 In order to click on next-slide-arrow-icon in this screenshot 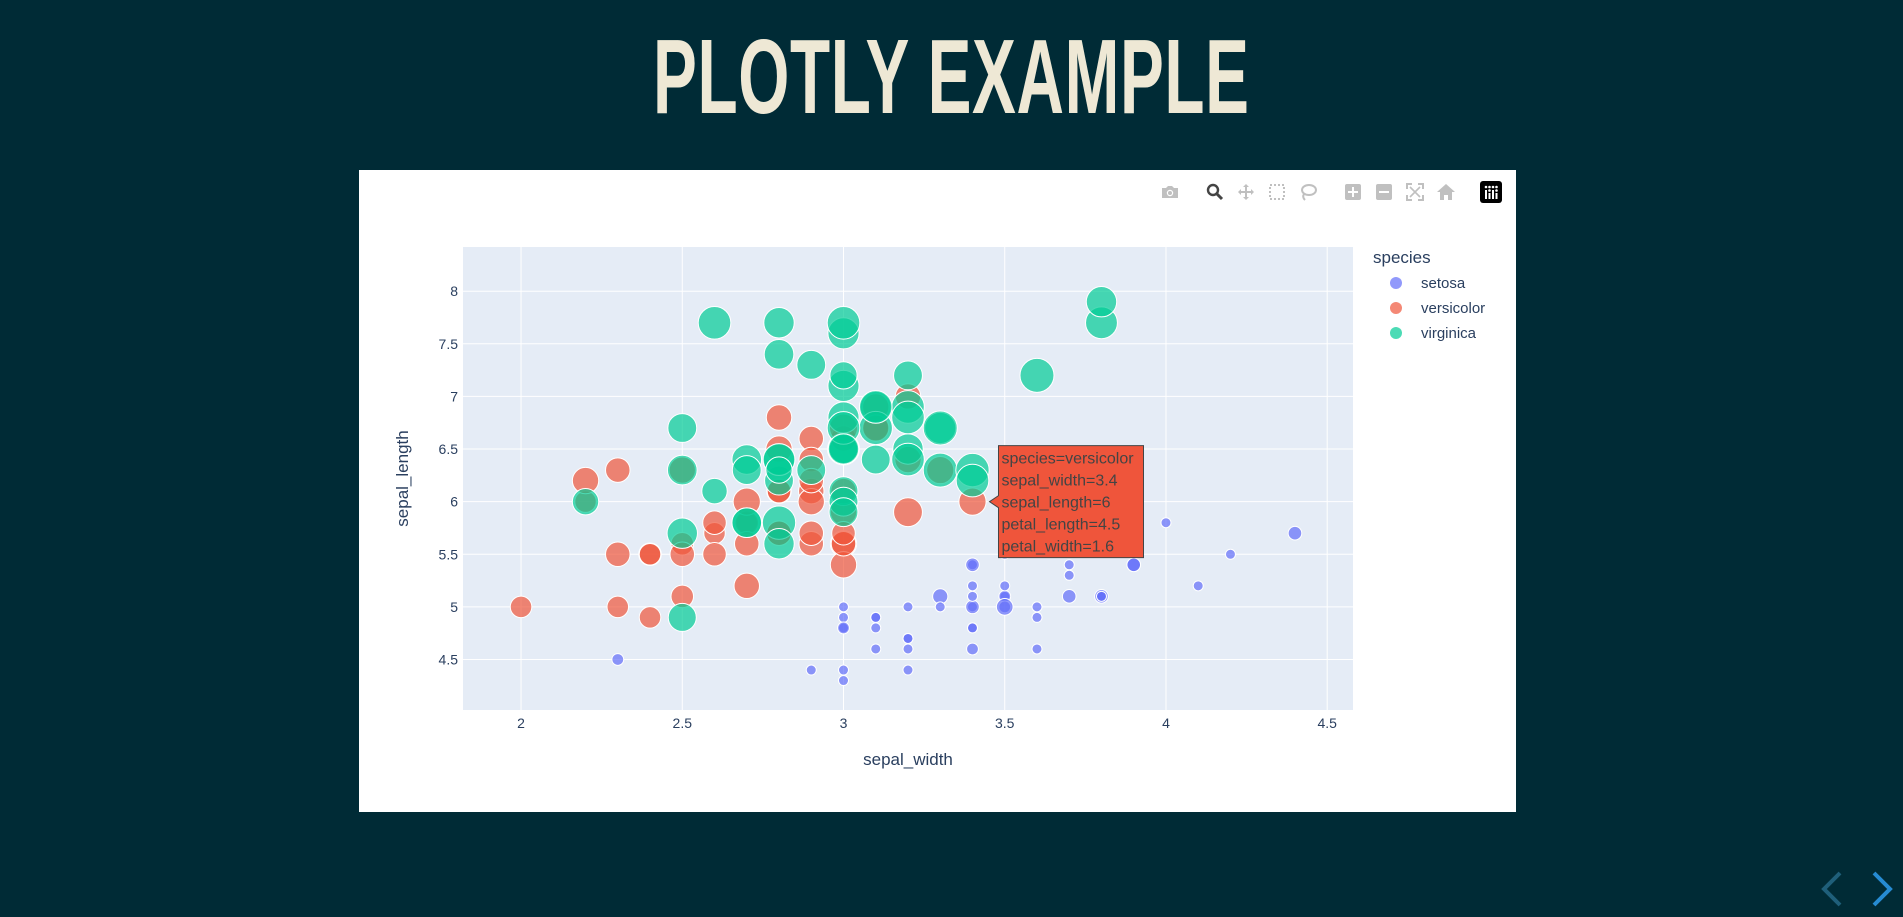, I will do `click(1883, 889)`.